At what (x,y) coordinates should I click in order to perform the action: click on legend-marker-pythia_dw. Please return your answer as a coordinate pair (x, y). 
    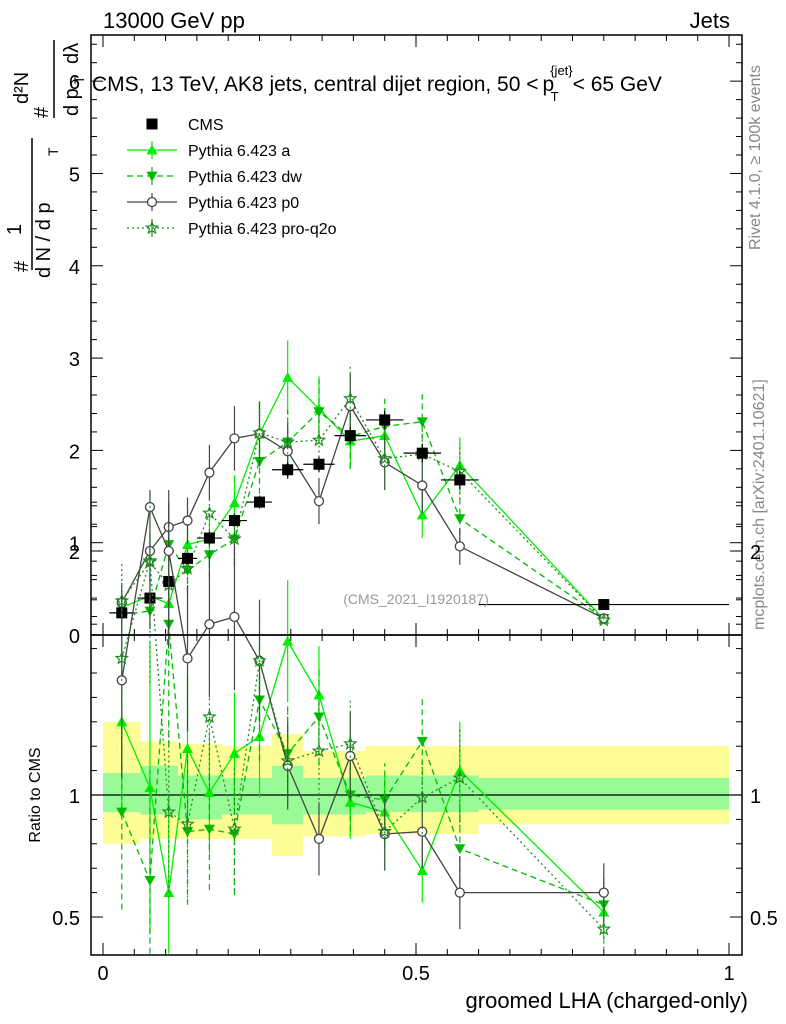
    Looking at the image, I should click on (152, 176).